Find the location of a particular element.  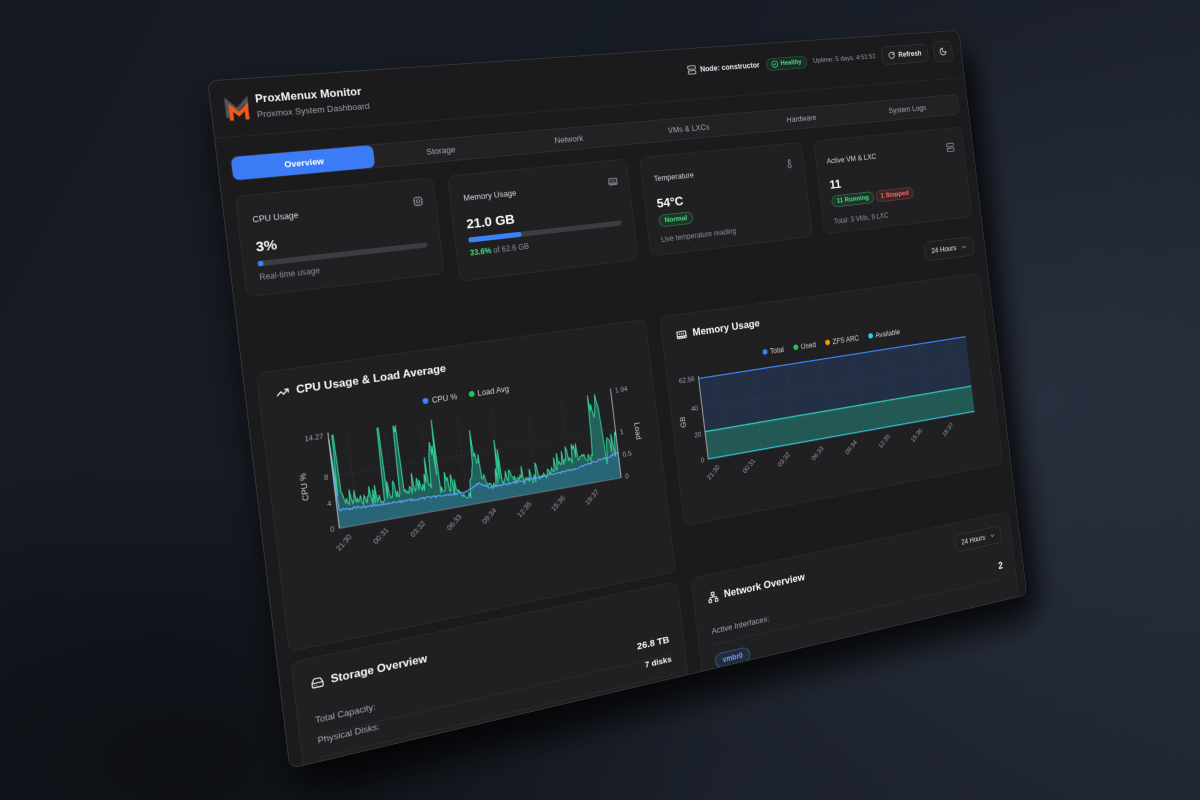

svg-text: 62.56 is located at coordinates (687, 380).